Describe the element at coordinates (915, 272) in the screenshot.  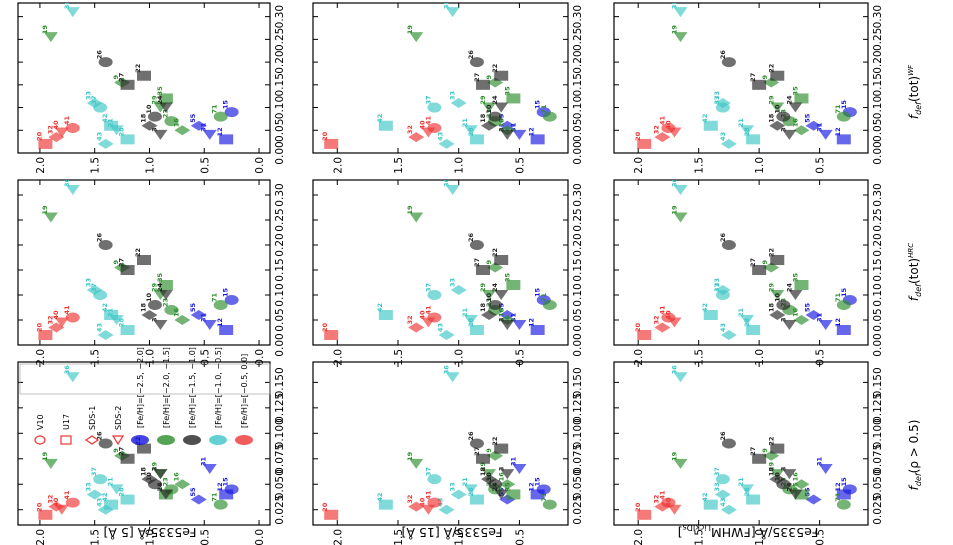
I see `col-label-2: fdef(tot)HRC` at that location.